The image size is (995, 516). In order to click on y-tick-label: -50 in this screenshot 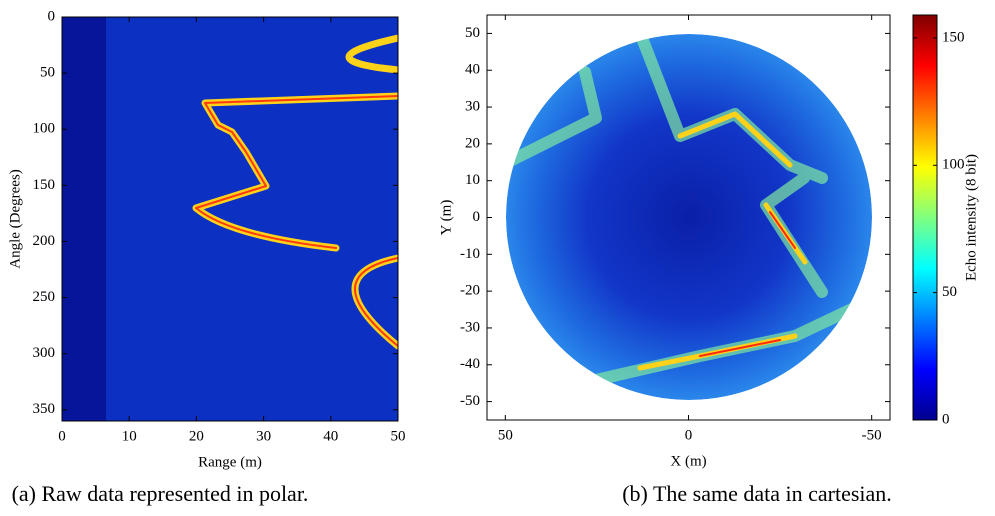, I will do `click(470, 401)`.